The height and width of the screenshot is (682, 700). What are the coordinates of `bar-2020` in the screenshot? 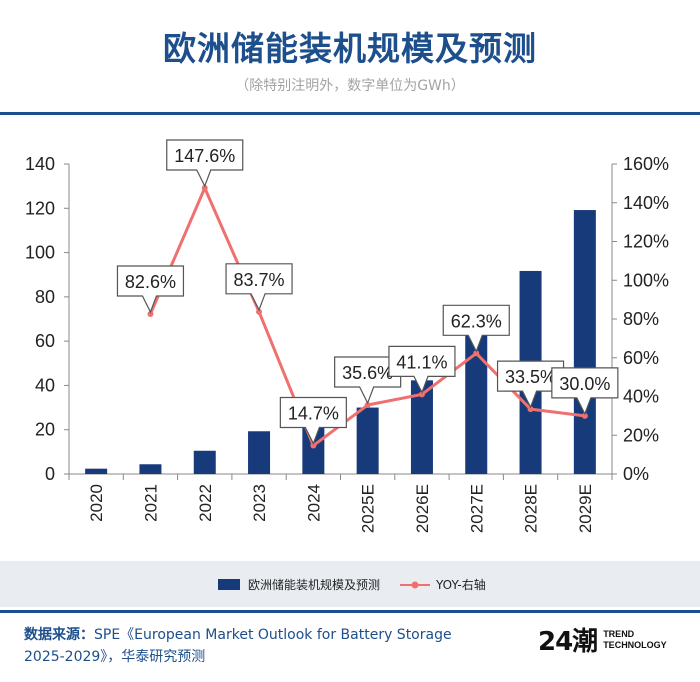 It's located at (96, 471).